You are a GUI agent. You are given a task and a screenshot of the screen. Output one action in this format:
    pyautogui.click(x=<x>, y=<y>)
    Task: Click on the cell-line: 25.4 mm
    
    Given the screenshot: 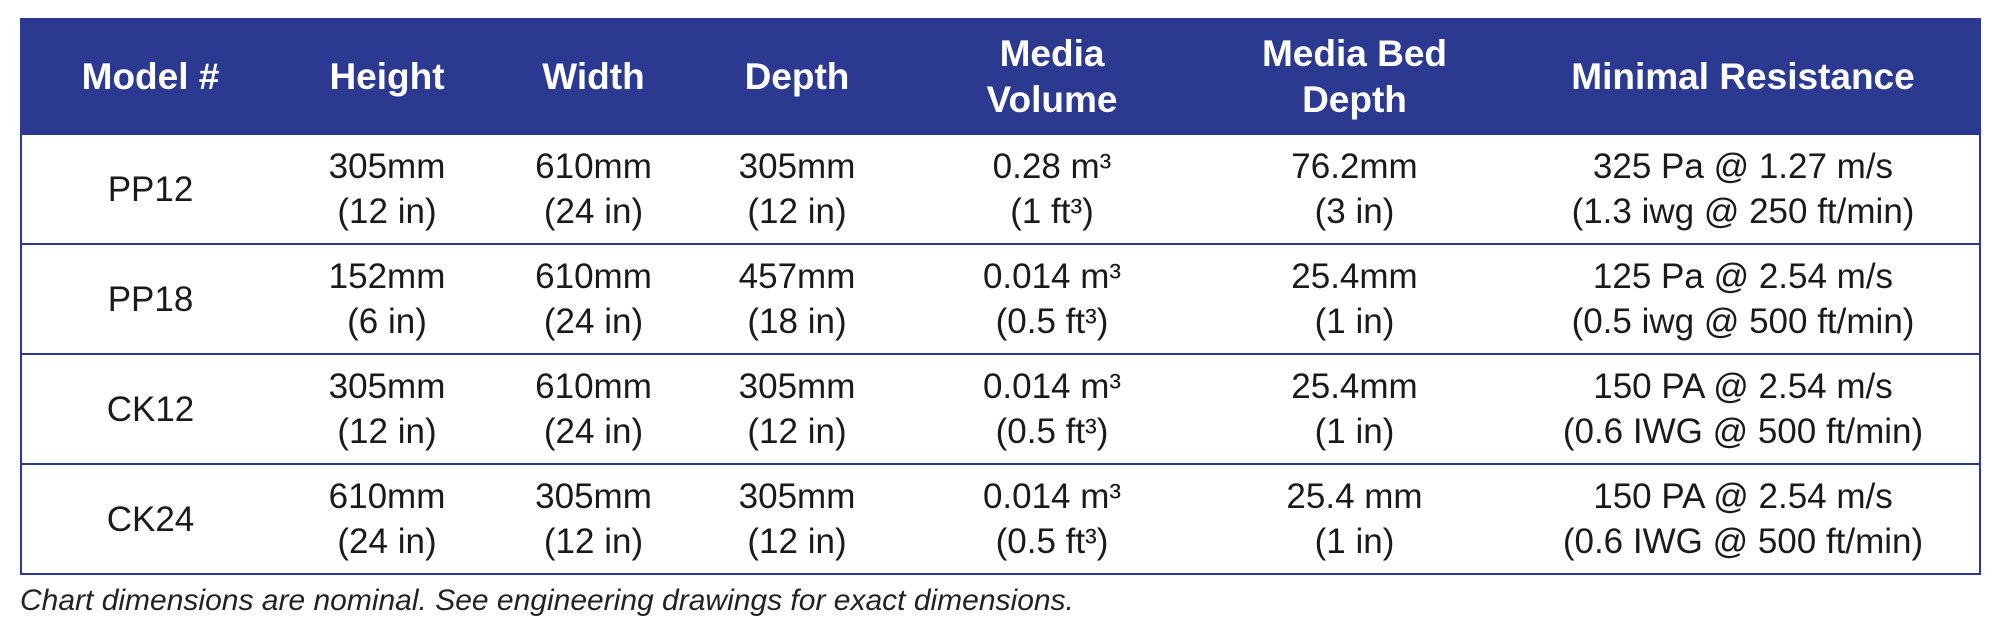 What is the action you would take?
    pyautogui.click(x=1354, y=496)
    